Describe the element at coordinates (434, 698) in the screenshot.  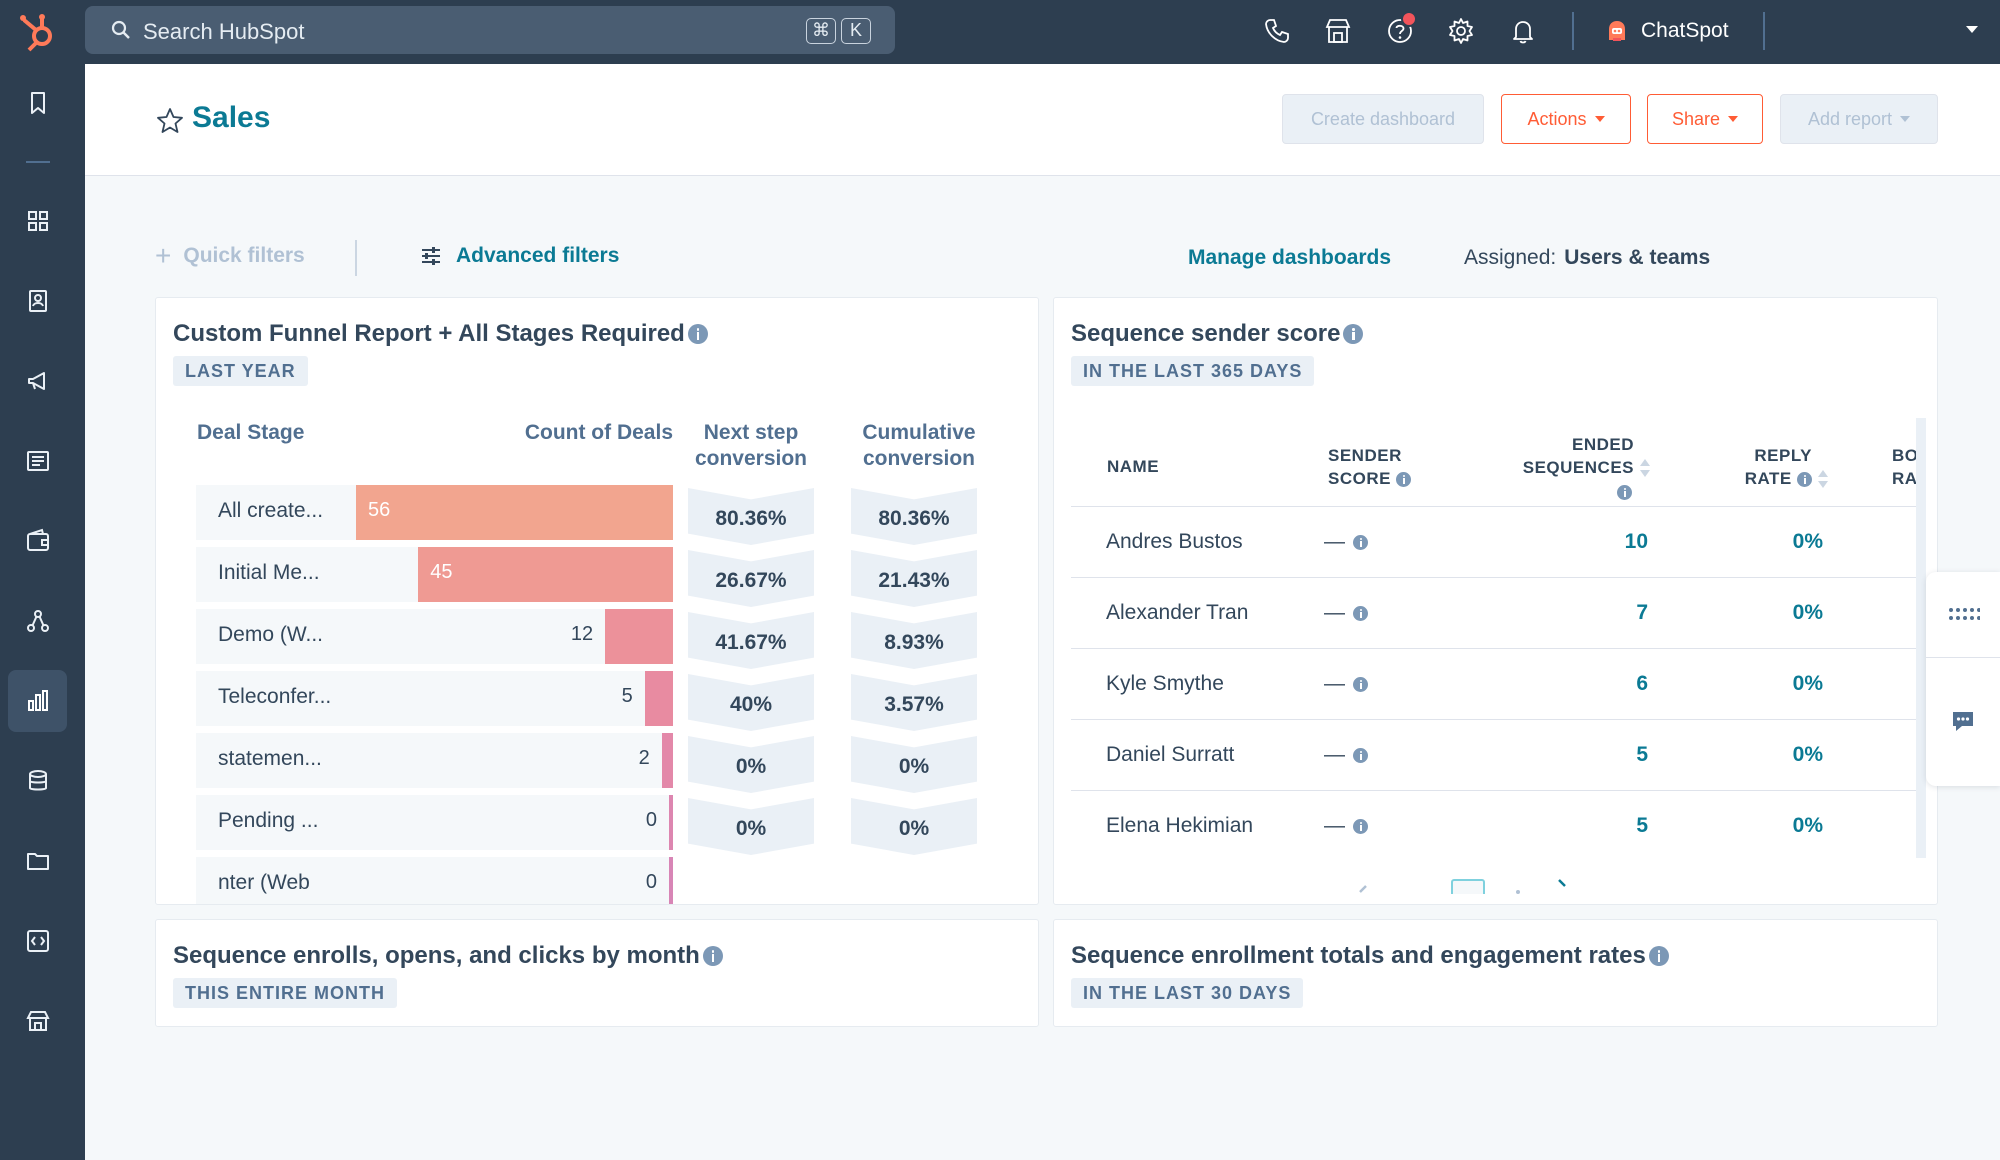
I see `funnel-row: Teleconfer... 5` at that location.